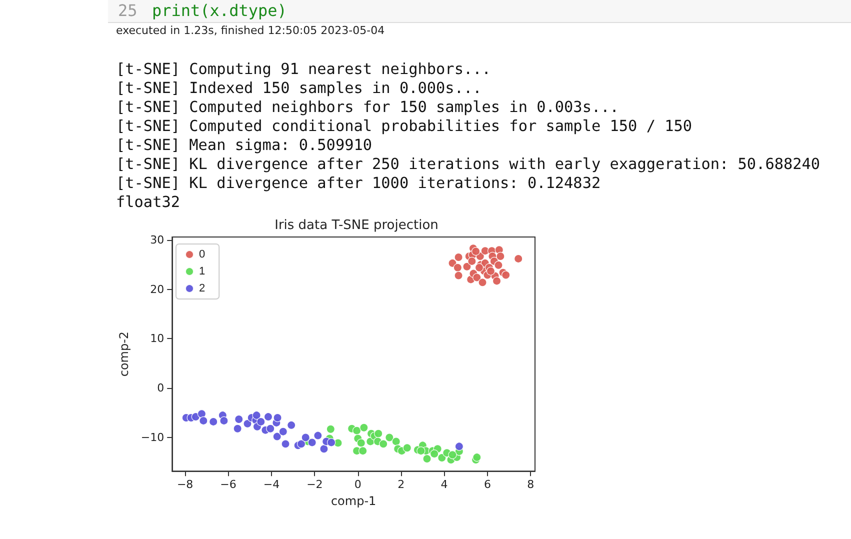  I want to click on text: print(x.dtype), so click(219, 10).